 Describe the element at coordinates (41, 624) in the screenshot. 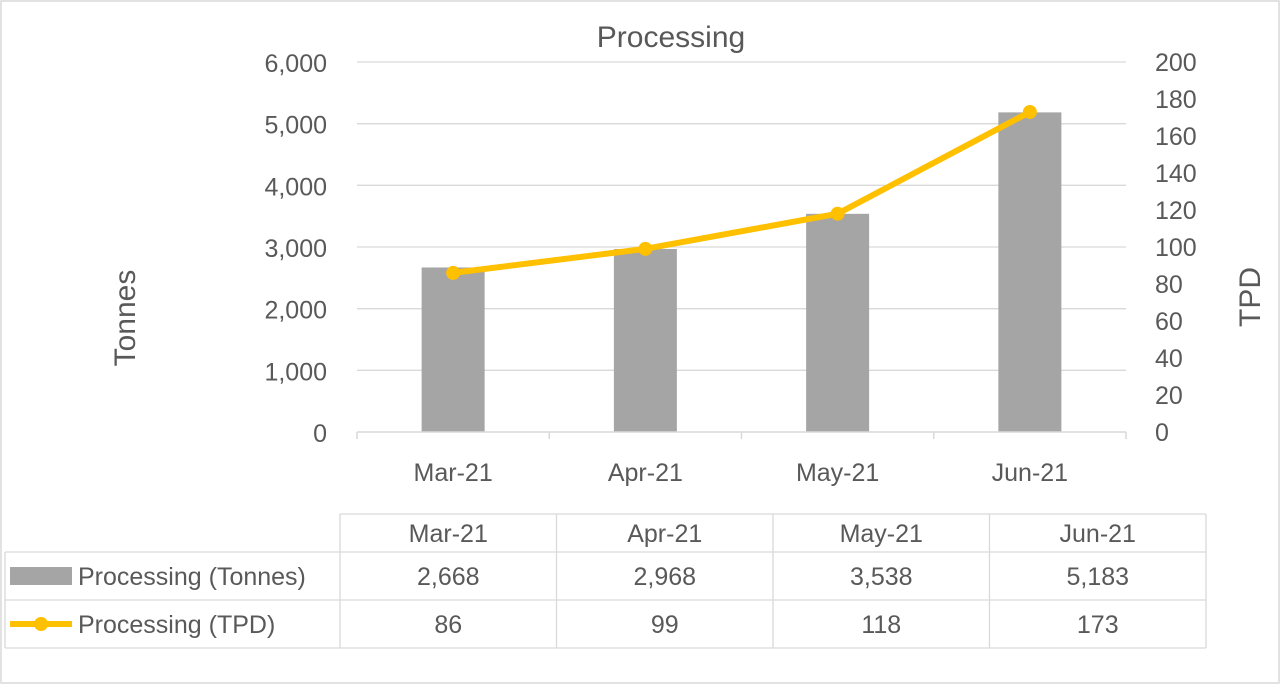

I see `legend-swatch-marker` at that location.